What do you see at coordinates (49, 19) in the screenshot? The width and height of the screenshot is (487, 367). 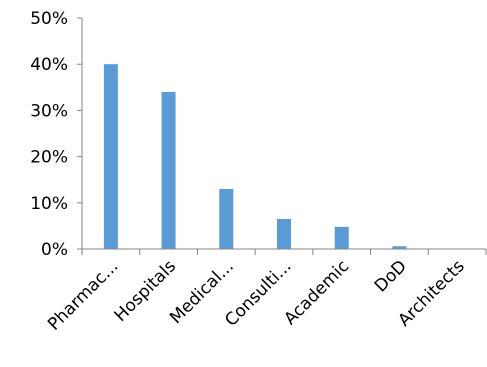 I see `y-tick-label: 50%` at bounding box center [49, 19].